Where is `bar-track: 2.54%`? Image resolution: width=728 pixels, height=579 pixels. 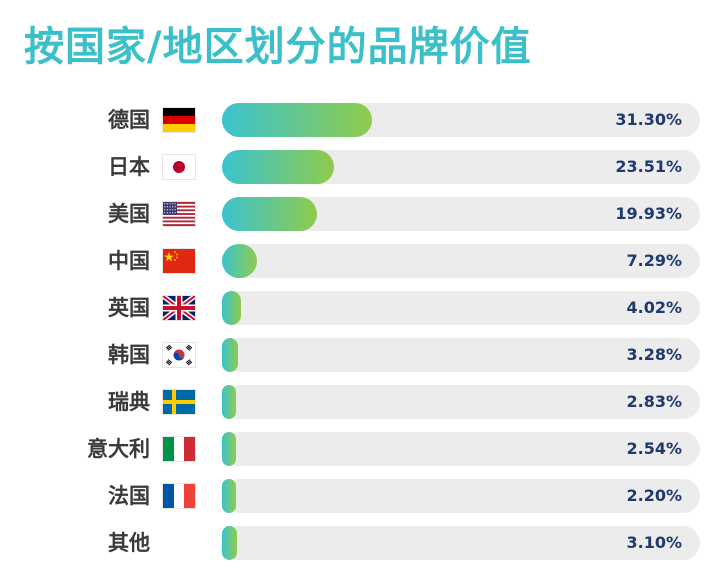 bar-track: 2.54% is located at coordinates (461, 449).